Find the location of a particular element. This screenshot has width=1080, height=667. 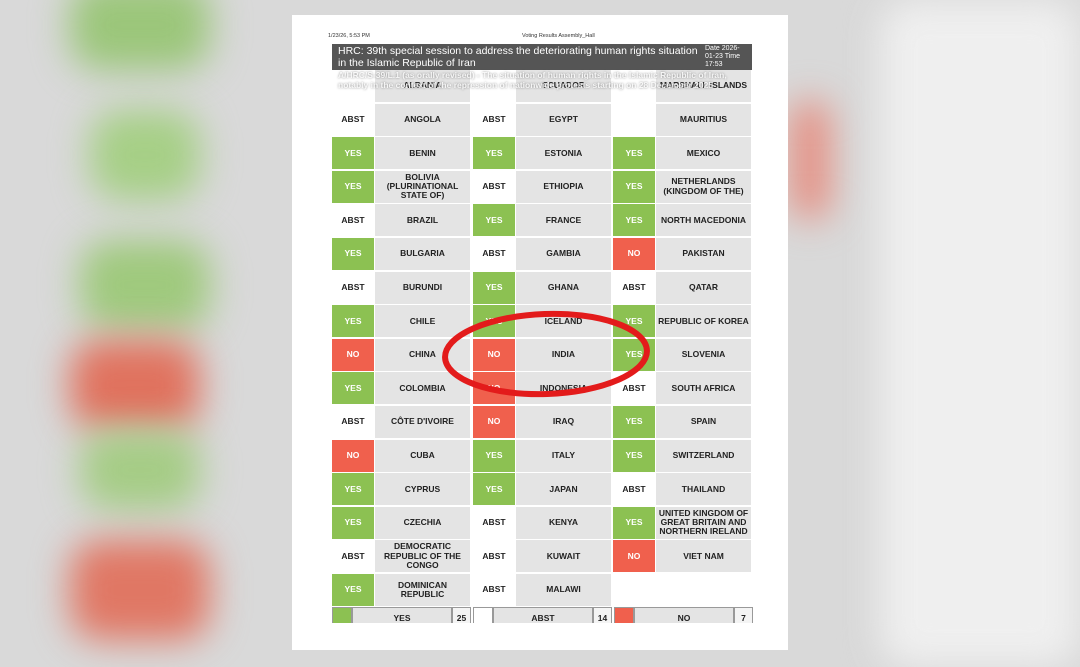

country-cell: BENIN is located at coordinates (422, 153).